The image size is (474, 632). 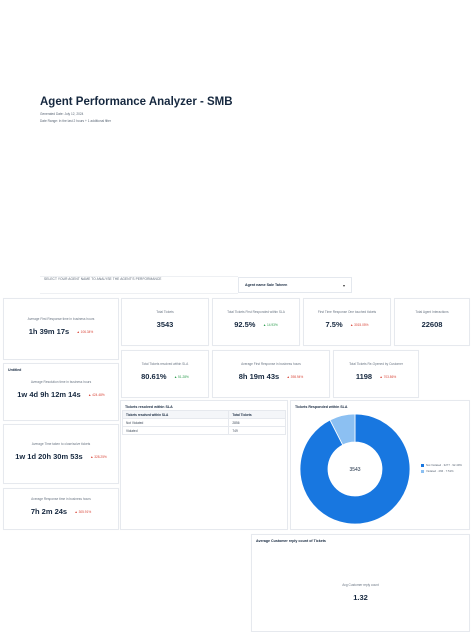 What do you see at coordinates (175, 430) in the screenshot?
I see `table-cell: Violated` at bounding box center [175, 430].